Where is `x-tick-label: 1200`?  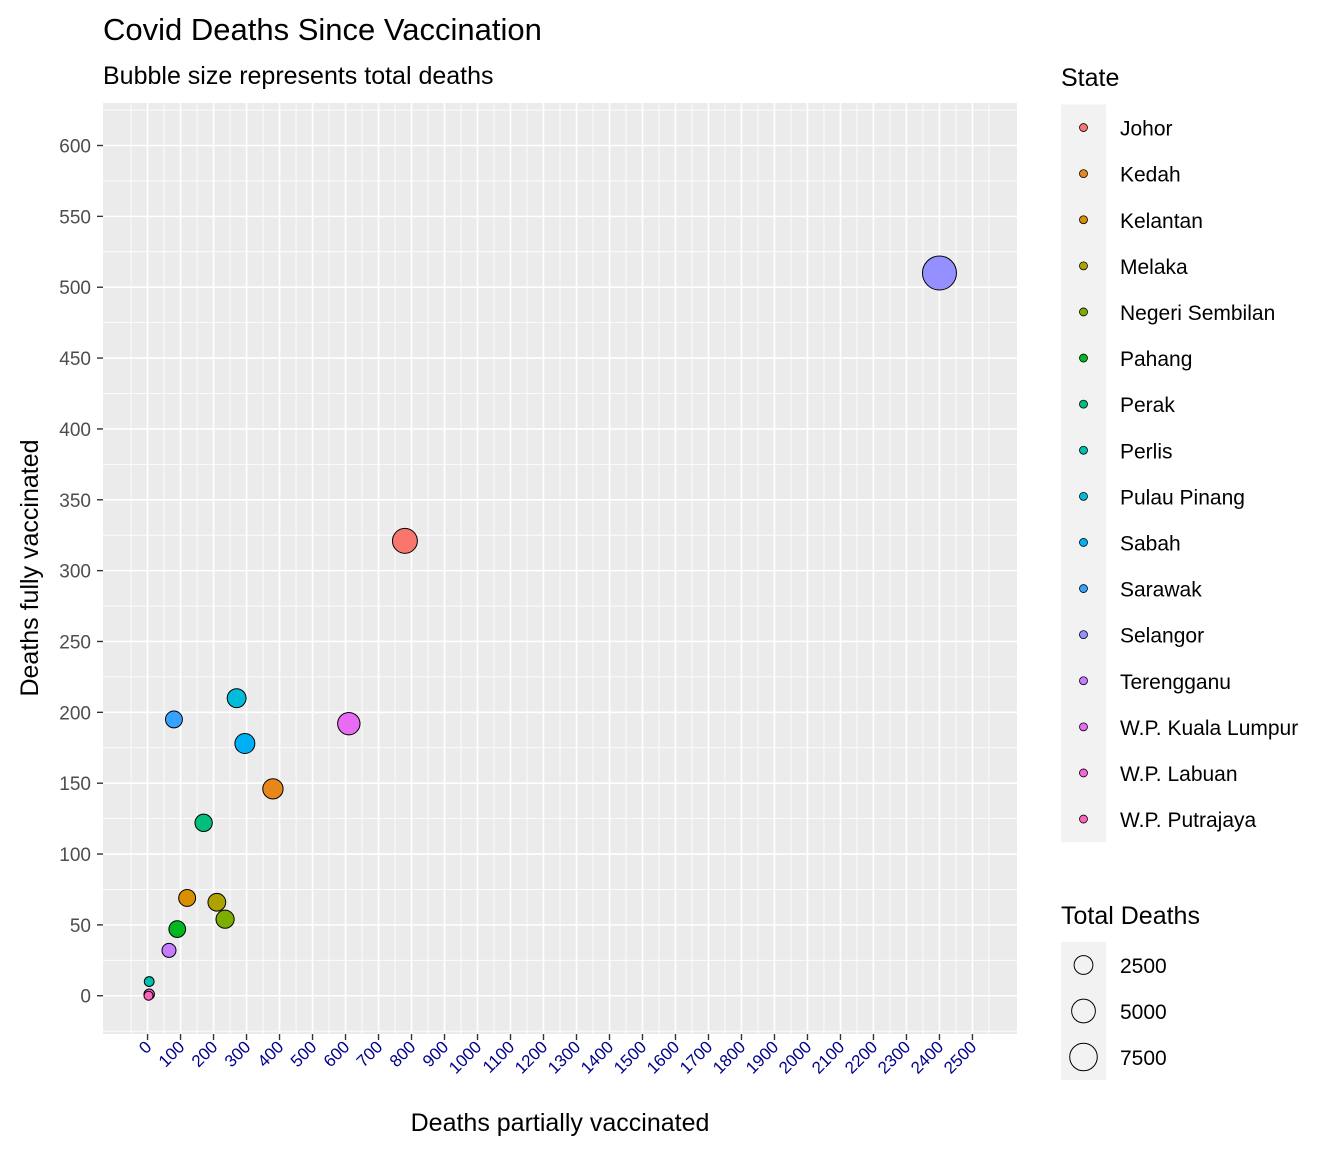
x-tick-label: 1200 is located at coordinates (531, 1057).